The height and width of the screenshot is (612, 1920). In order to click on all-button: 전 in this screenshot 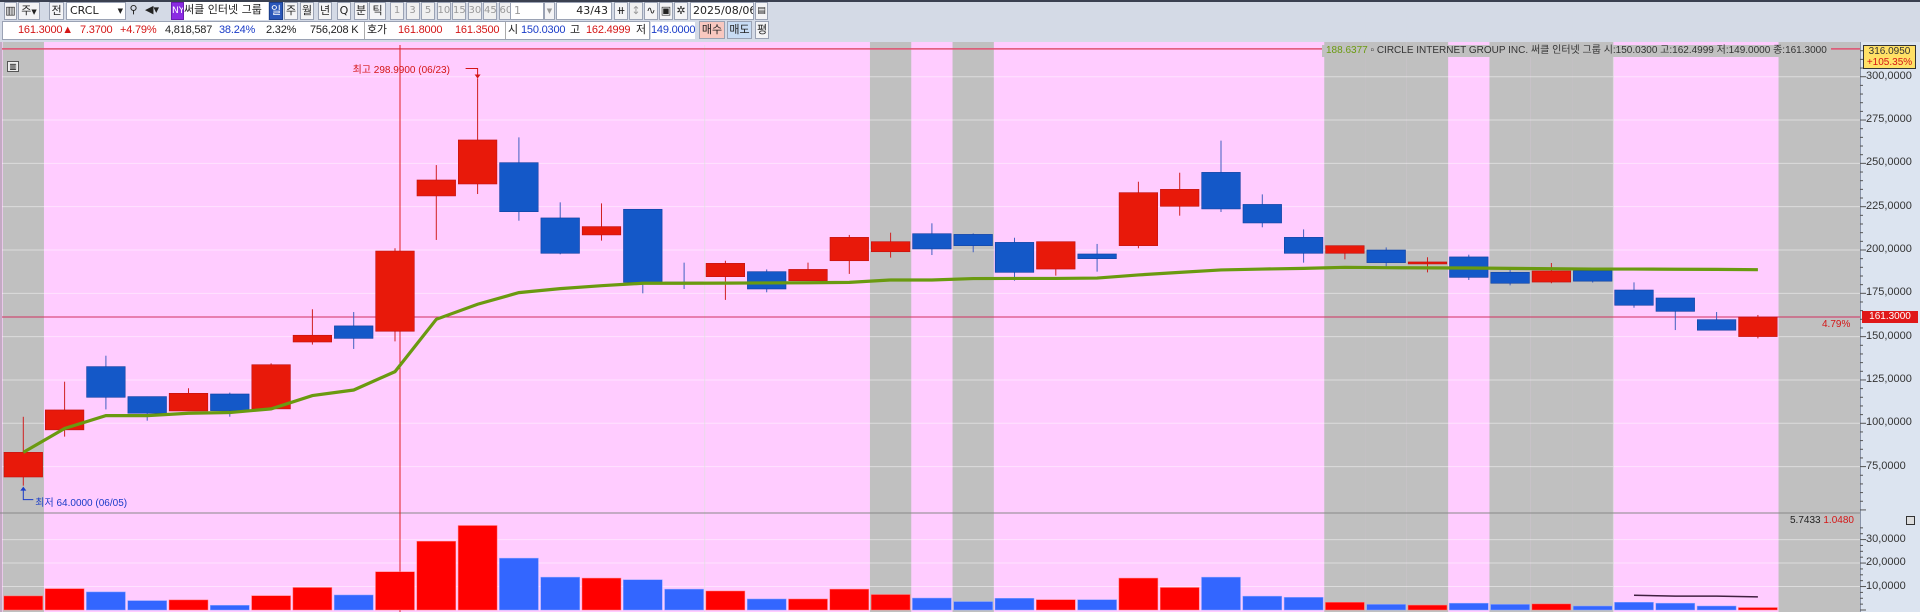, I will do `click(56, 11)`.